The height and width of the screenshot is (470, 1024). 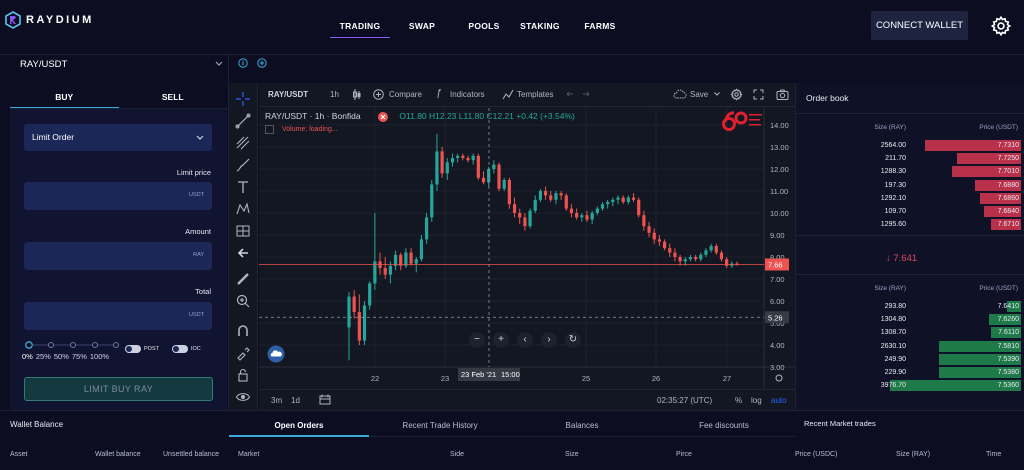 I want to click on nav-pools: POOLS, so click(x=484, y=26).